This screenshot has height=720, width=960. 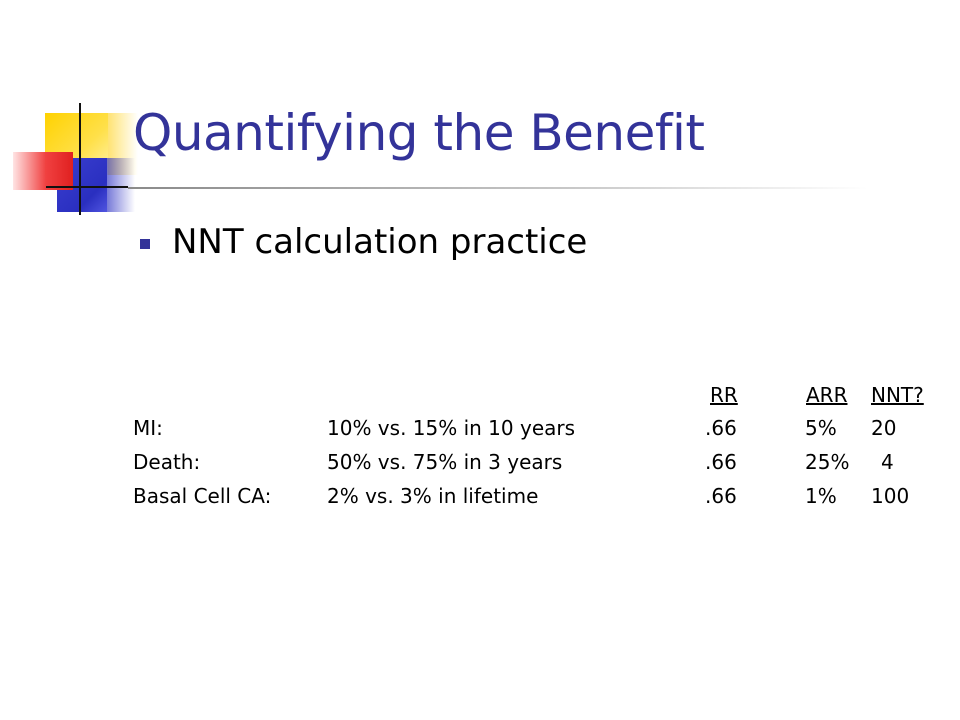 What do you see at coordinates (43, 171) in the screenshot?
I see `red-square` at bounding box center [43, 171].